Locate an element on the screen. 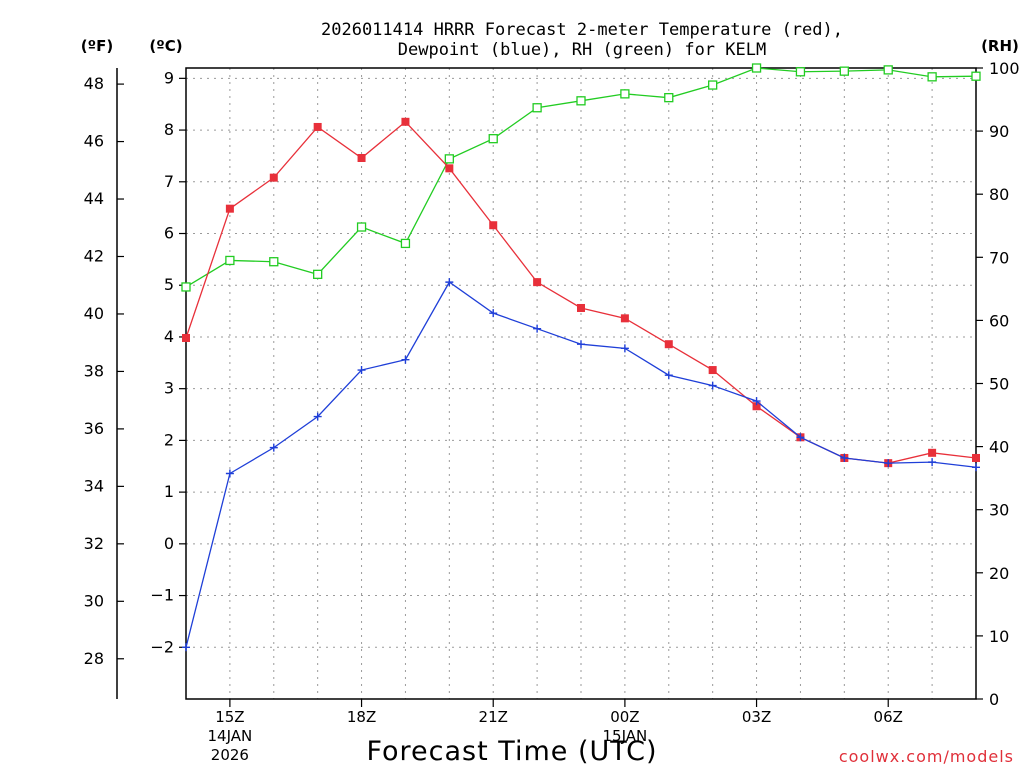 The height and width of the screenshot is (768, 1024). chart-title-line2: Dewpoint (blue), RH (green) for KELM is located at coordinates (582, 50).